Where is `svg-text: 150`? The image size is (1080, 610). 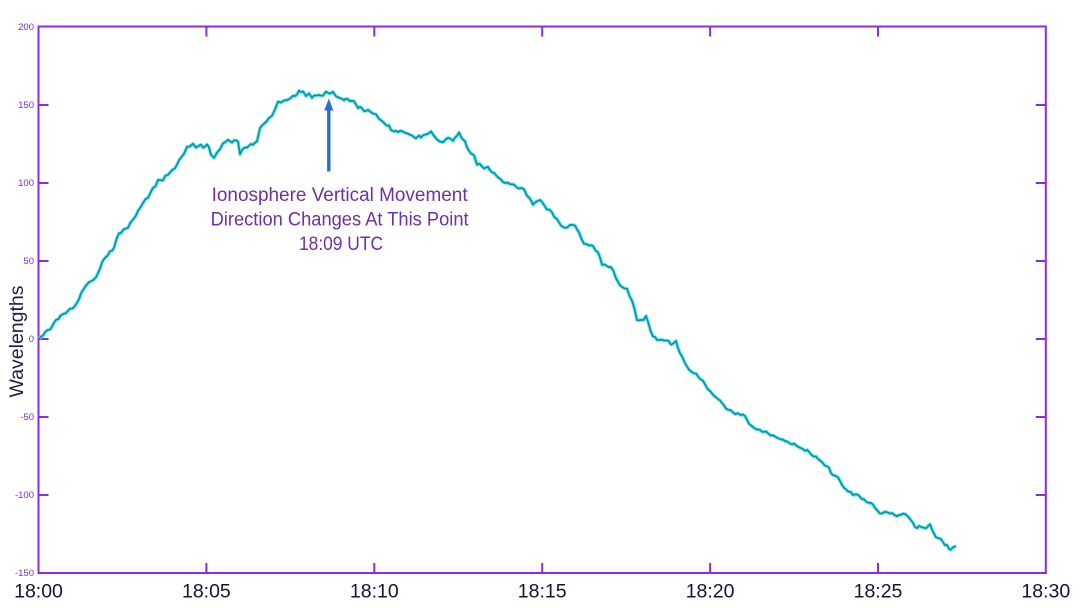 svg-text: 150 is located at coordinates (26, 105).